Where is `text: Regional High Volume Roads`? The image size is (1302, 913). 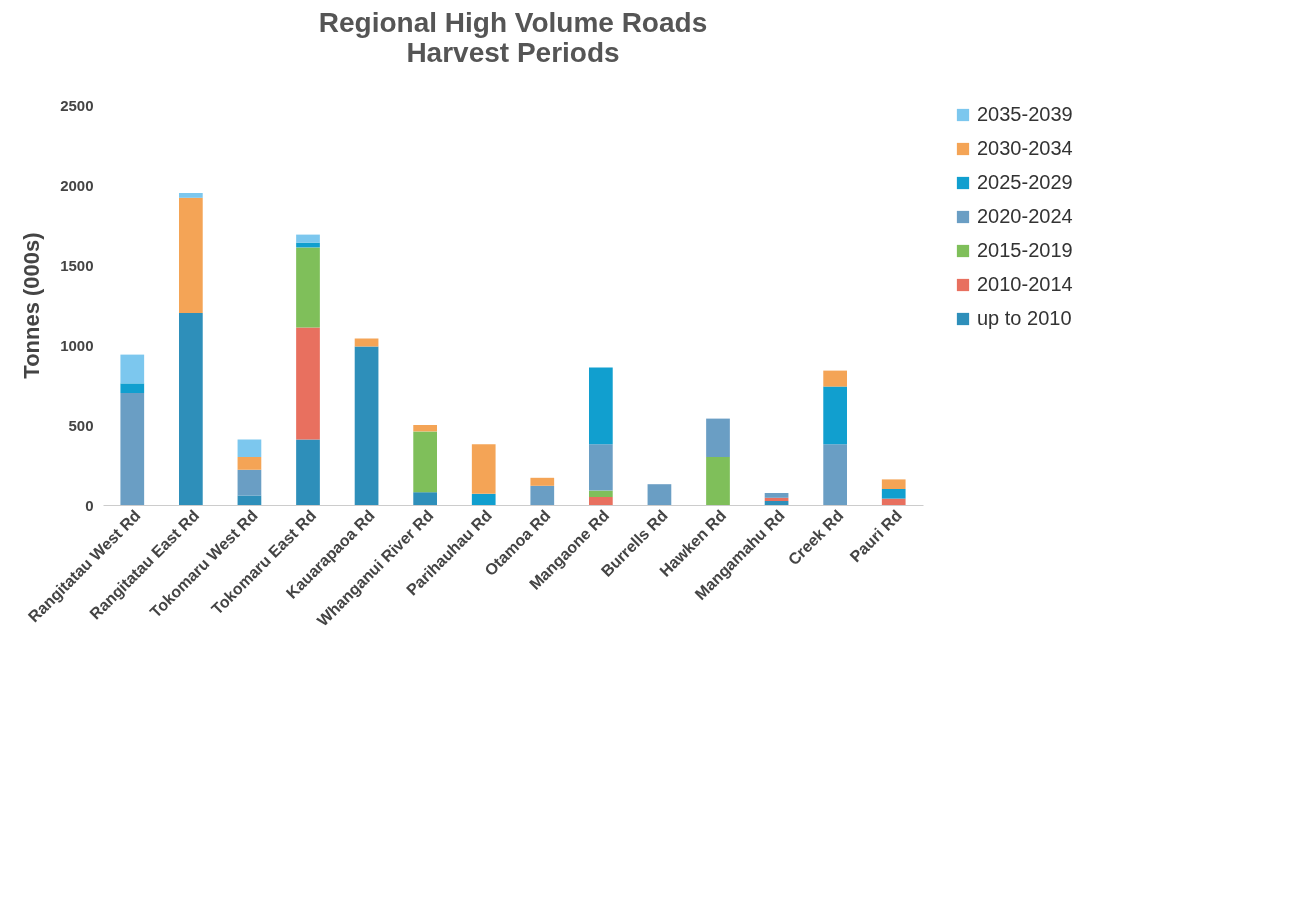
text: Regional High Volume Roads is located at coordinates (513, 22).